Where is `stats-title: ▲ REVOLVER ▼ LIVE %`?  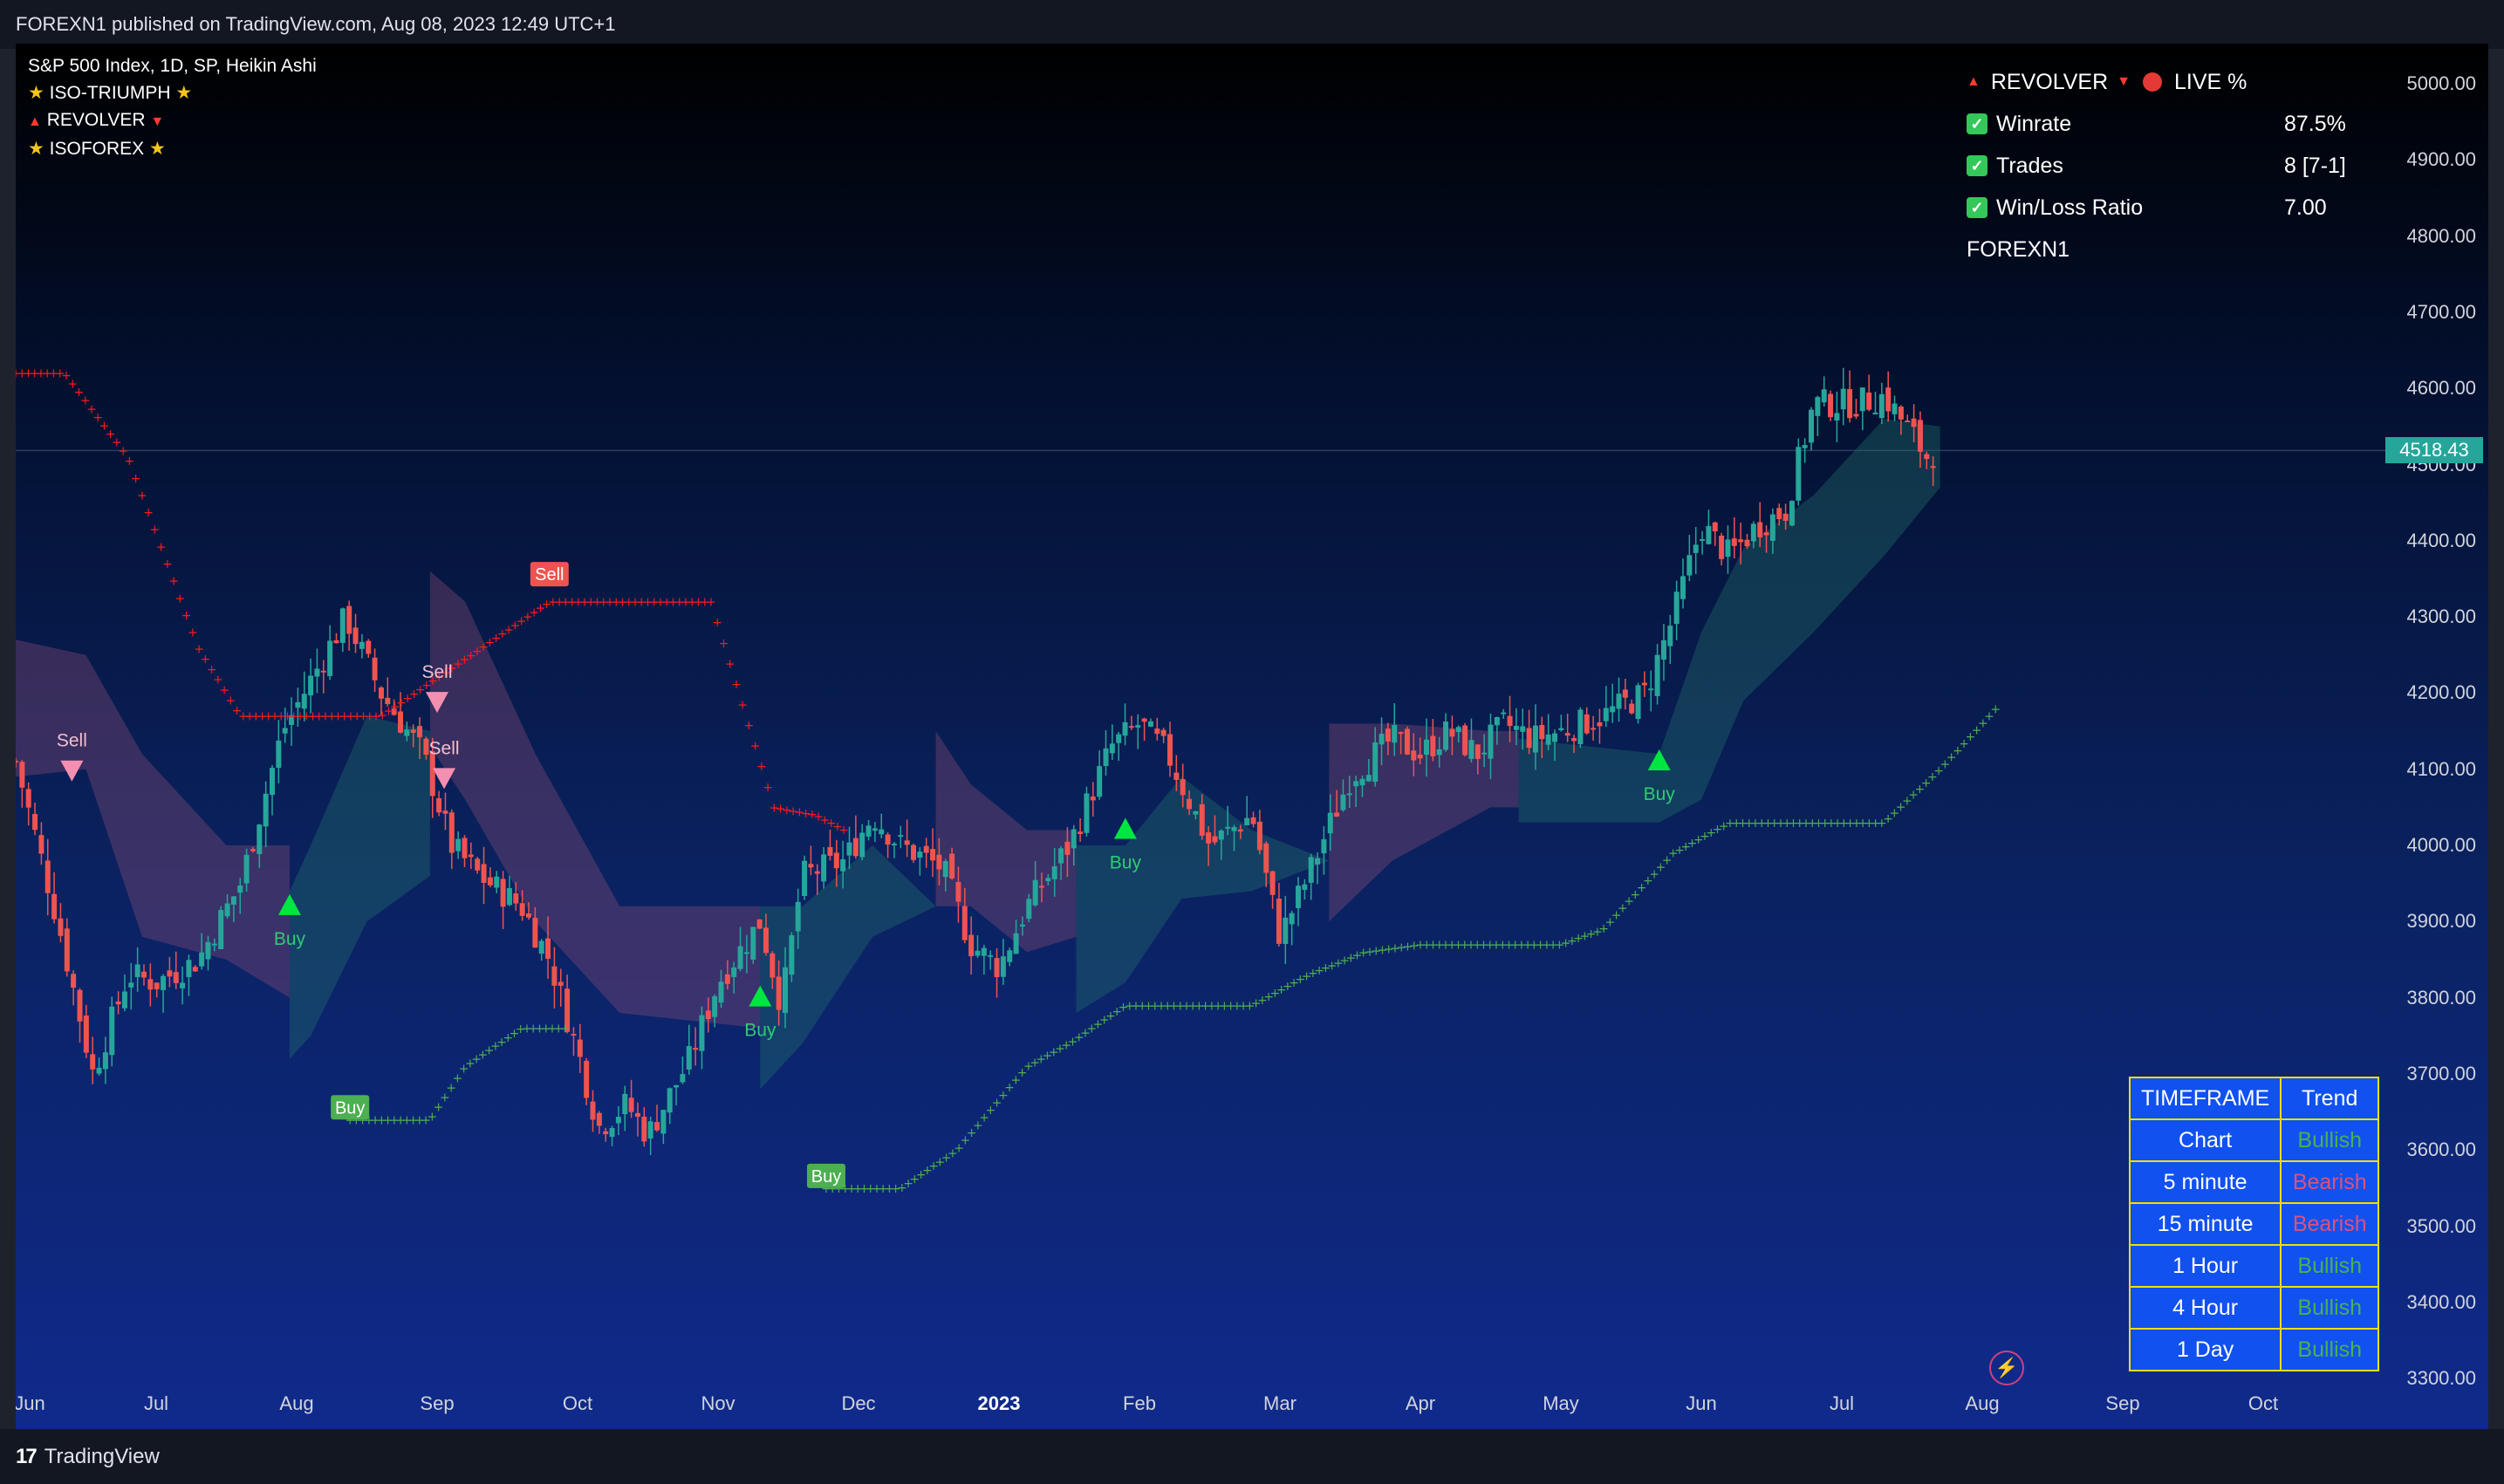 stats-title: ▲ REVOLVER ▼ LIVE % is located at coordinates (2125, 82).